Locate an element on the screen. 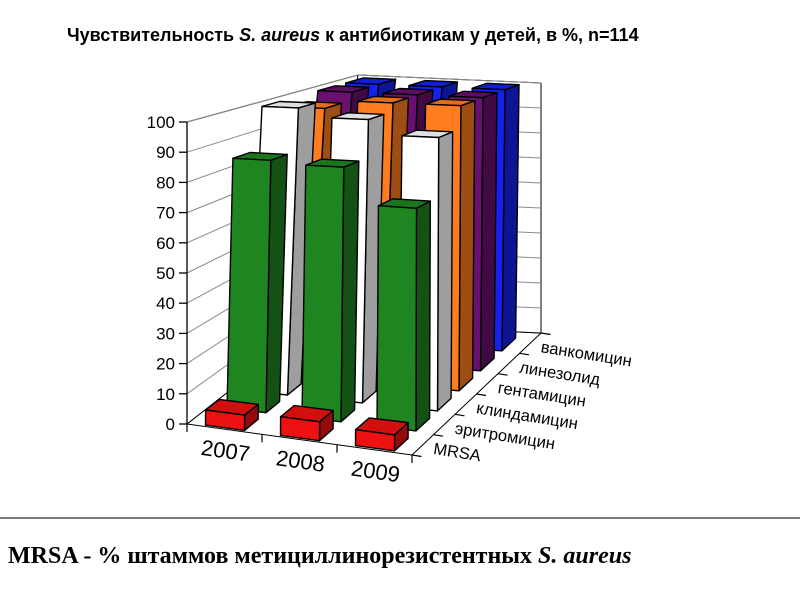 The image size is (800, 600). bar-MRSA-2008 is located at coordinates (306, 423).